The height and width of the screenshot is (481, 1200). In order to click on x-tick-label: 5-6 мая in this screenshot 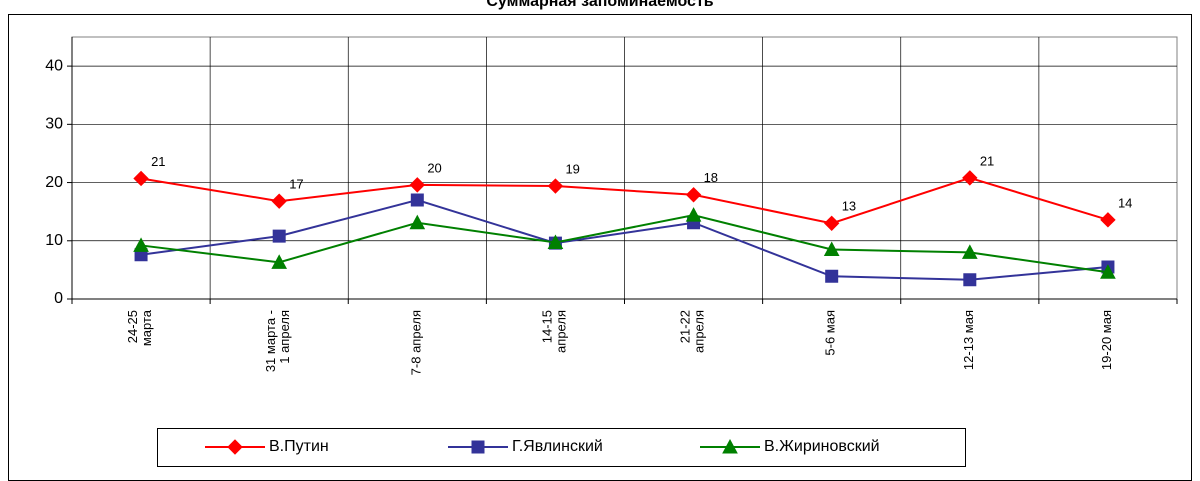, I will do `click(830, 333)`.